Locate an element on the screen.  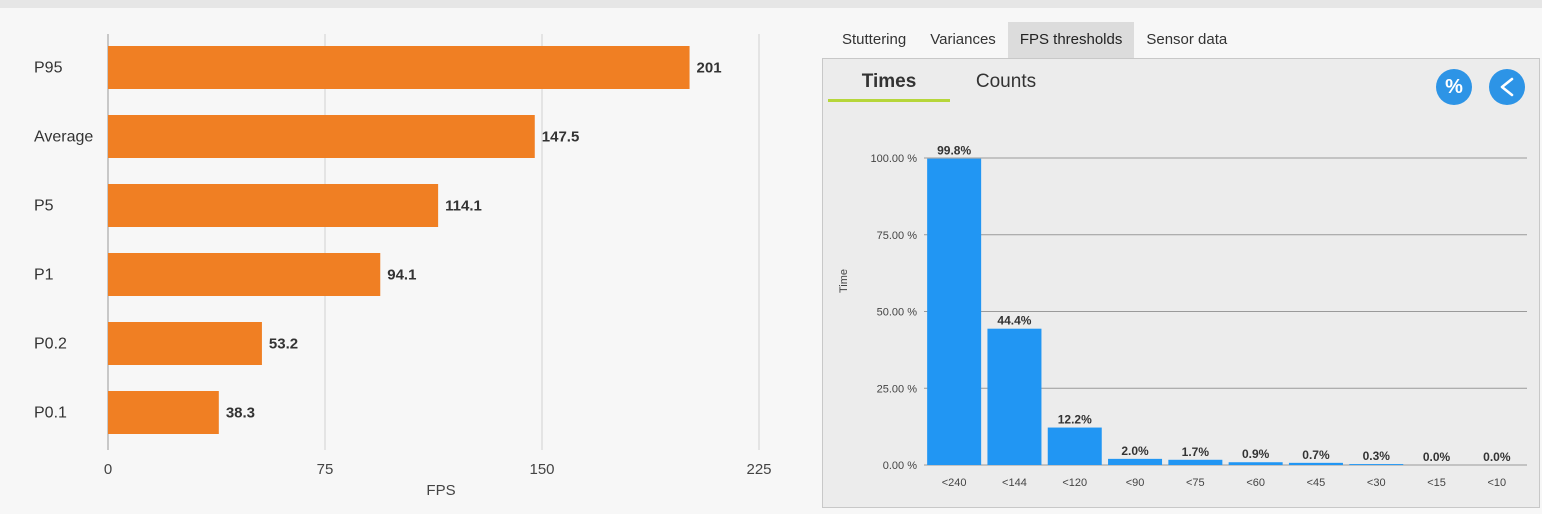
x-tick-label: <144 is located at coordinates (1014, 483).